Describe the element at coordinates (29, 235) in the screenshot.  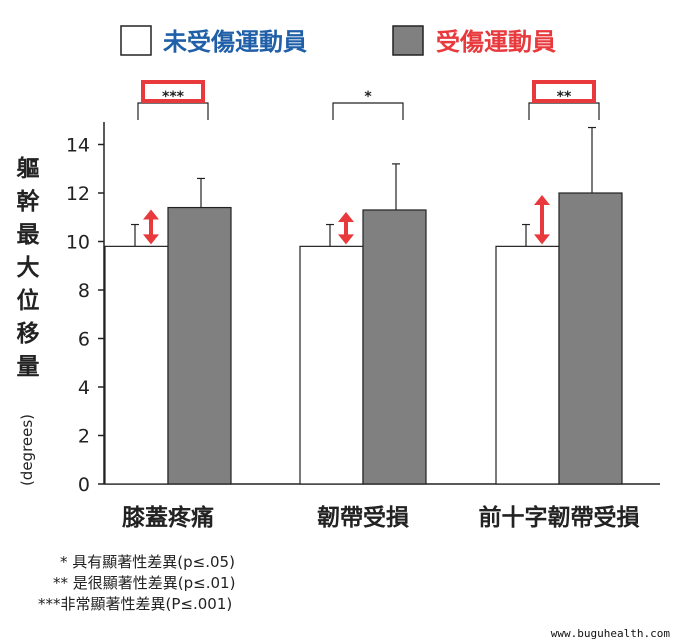
I see `y-axis-title-char: 最` at that location.